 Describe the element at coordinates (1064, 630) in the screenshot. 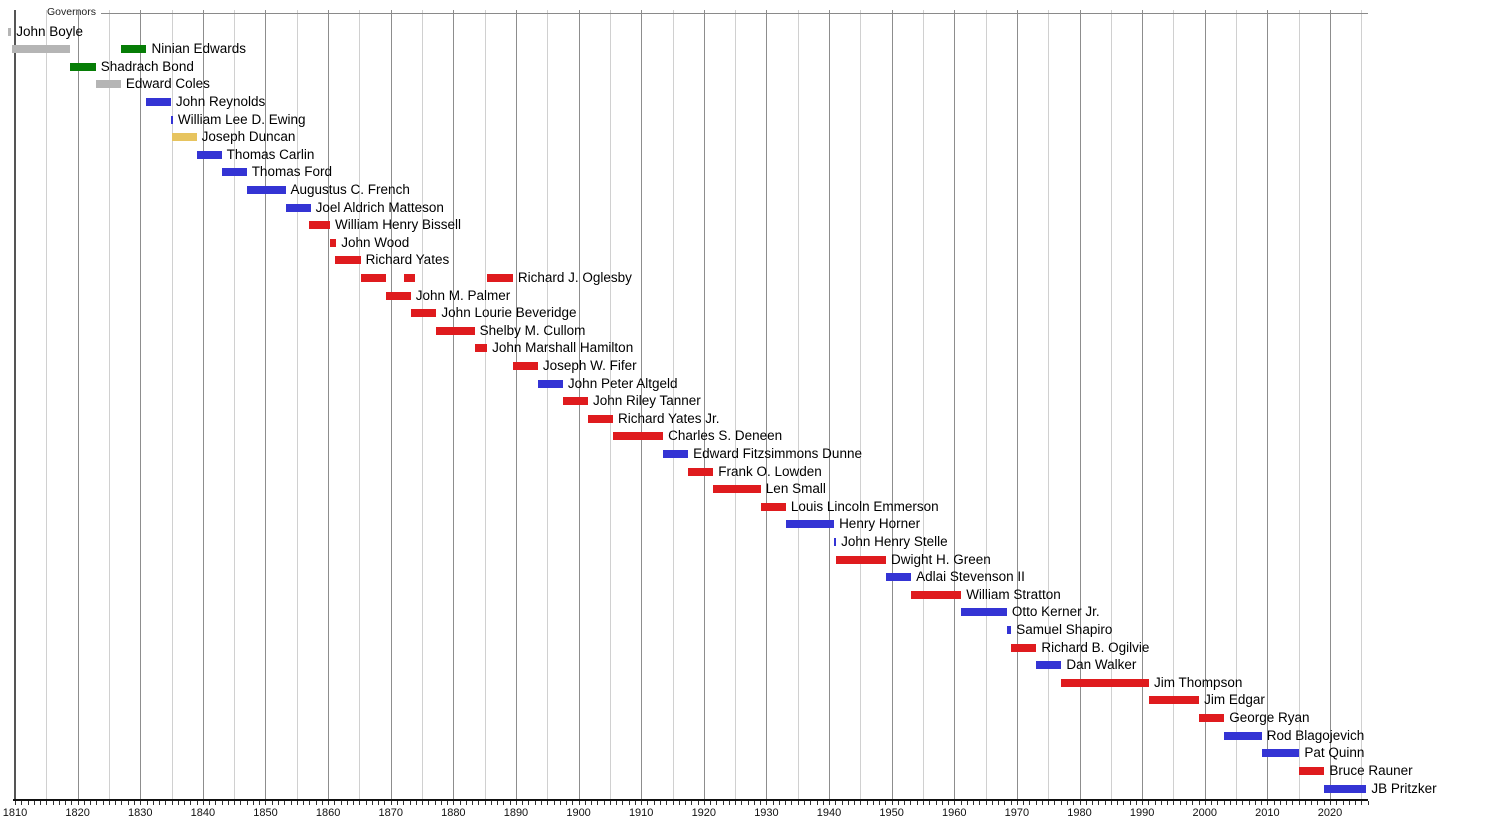

I see `governor-name-label: Samuel Shapiro` at that location.